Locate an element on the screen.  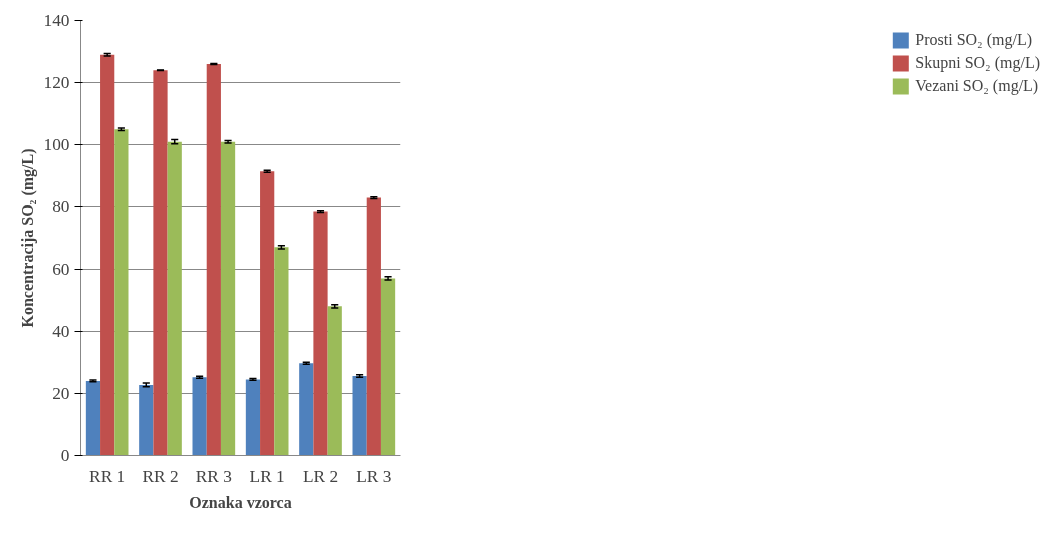
y-tick-label: 0 is located at coordinates (65, 455).